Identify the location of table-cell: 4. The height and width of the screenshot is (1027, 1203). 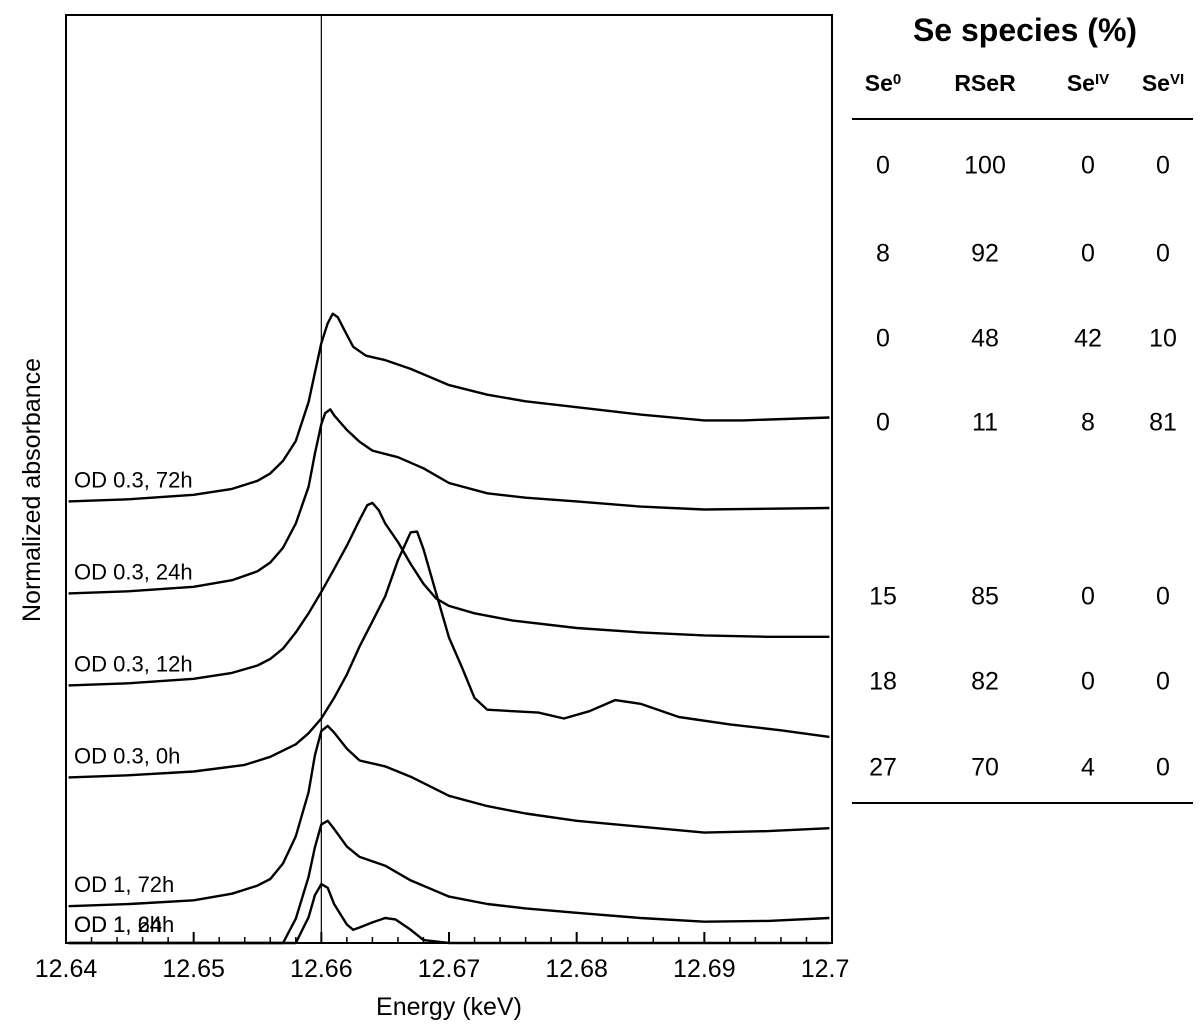
(1088, 767).